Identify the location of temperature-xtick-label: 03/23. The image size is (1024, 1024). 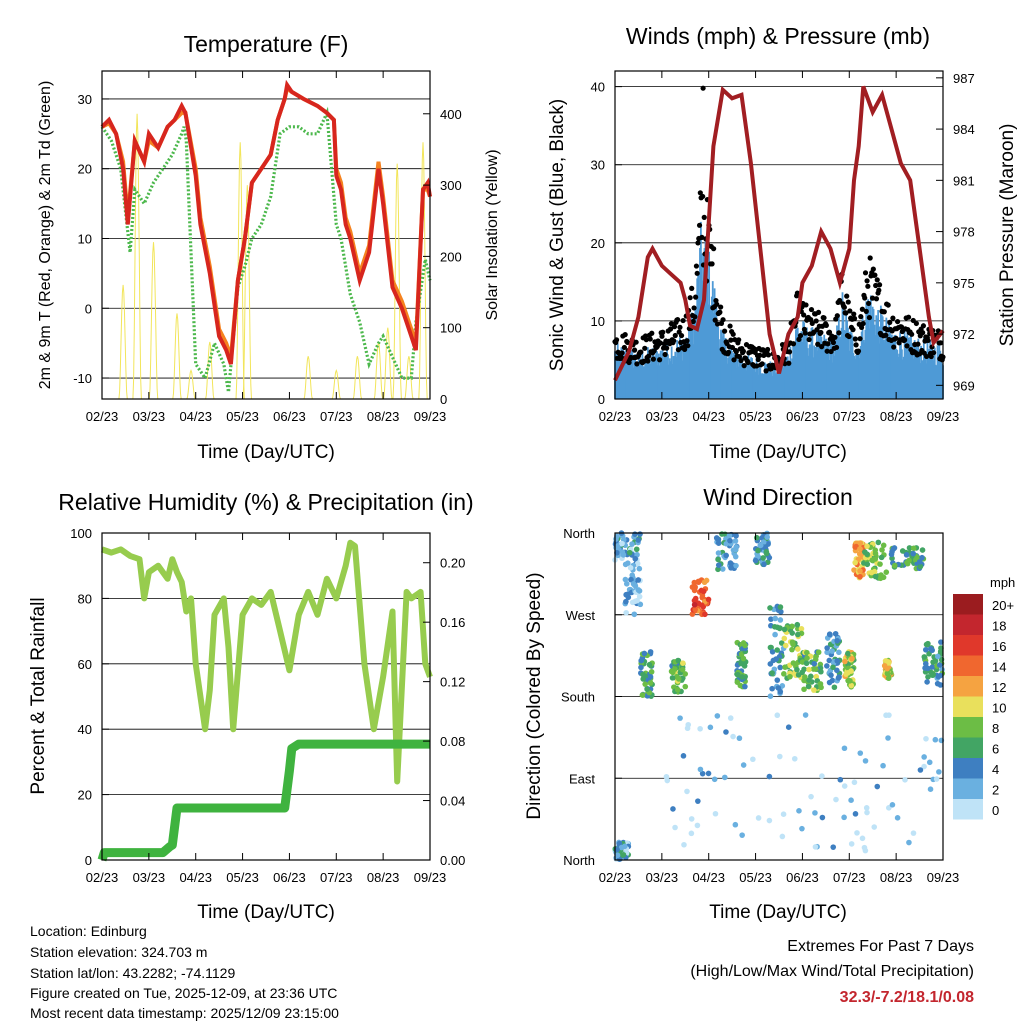
(149, 416).